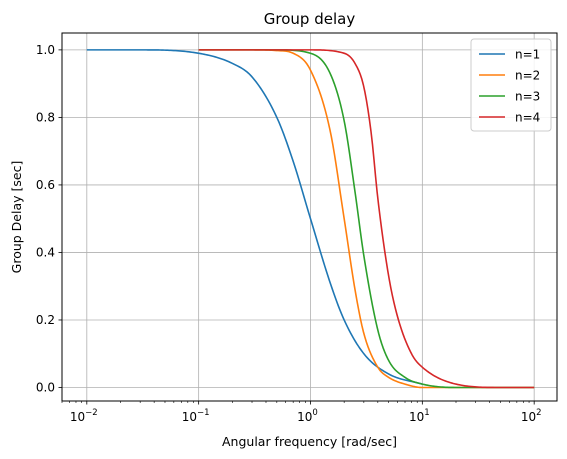 The height and width of the screenshot is (459, 567). I want to click on y-tick-label: 0.4, so click(45, 253).